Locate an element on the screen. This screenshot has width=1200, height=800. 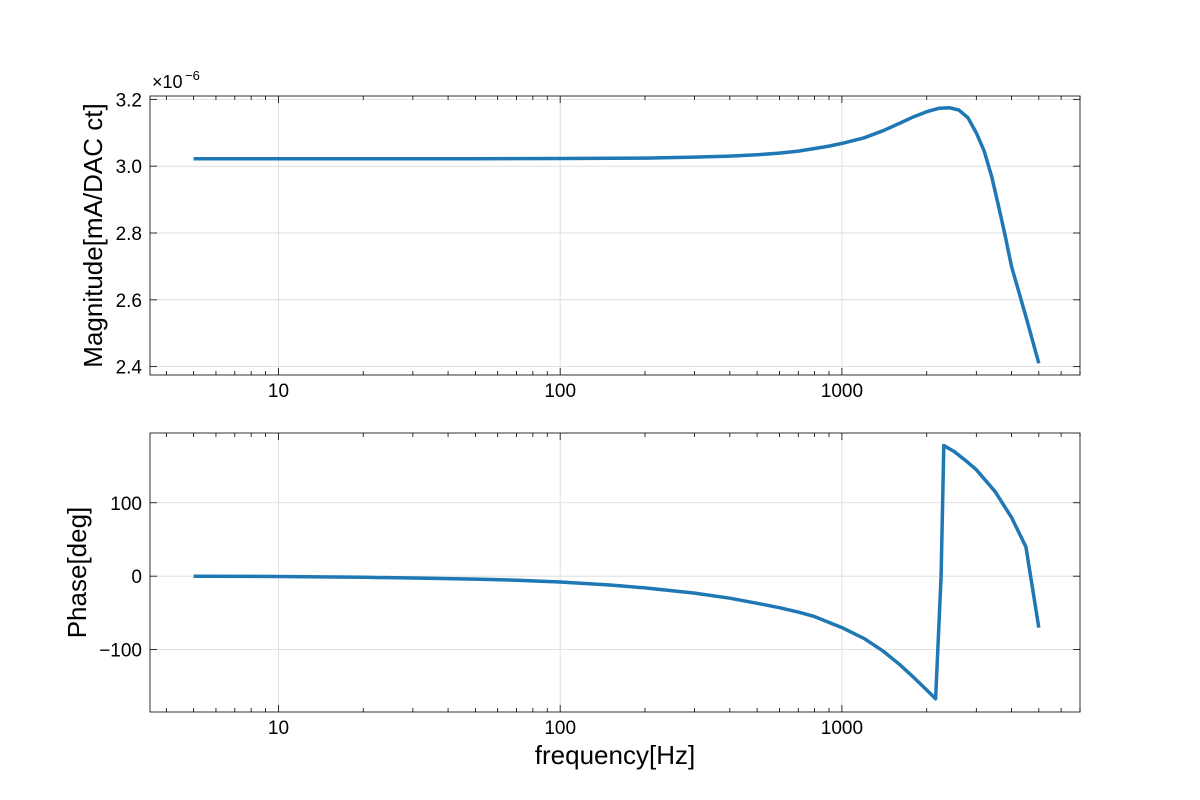
y-offset-exponent: −6 is located at coordinates (192, 75).